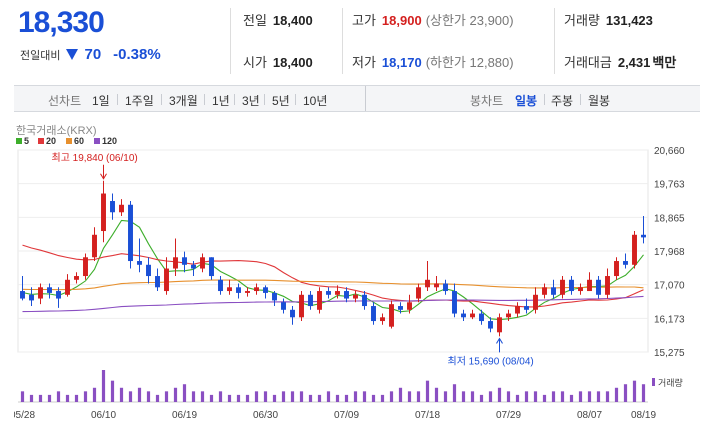 The width and height of the screenshot is (703, 426). What do you see at coordinates (103, 415) in the screenshot?
I see `x-tick-label: 06/10` at bounding box center [103, 415].